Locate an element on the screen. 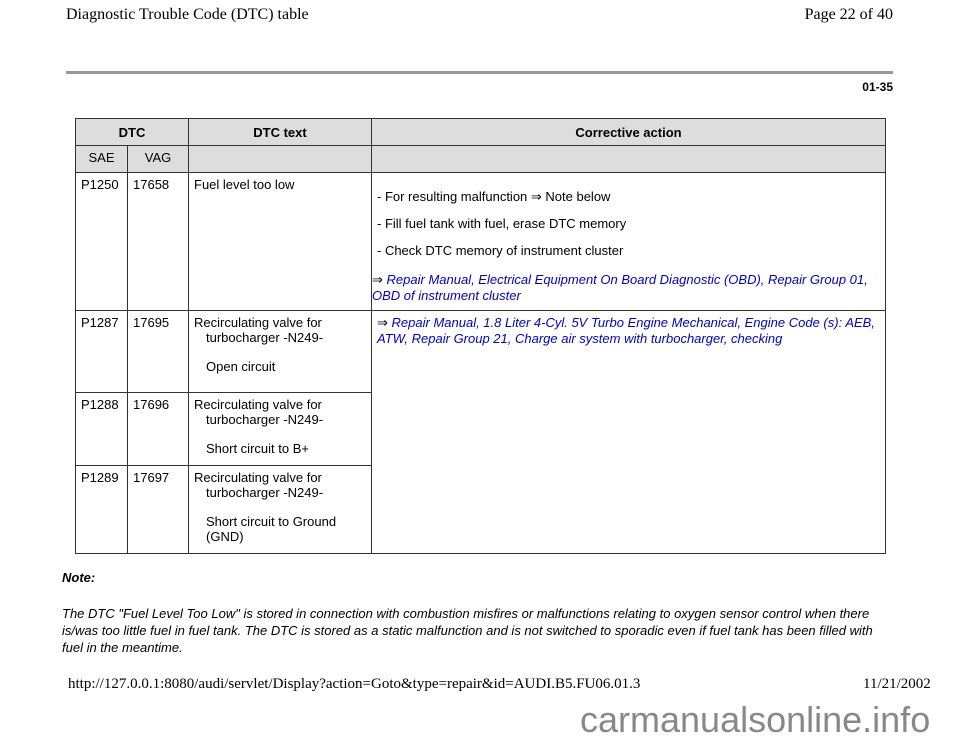  note-label: Note: is located at coordinates (79, 577).